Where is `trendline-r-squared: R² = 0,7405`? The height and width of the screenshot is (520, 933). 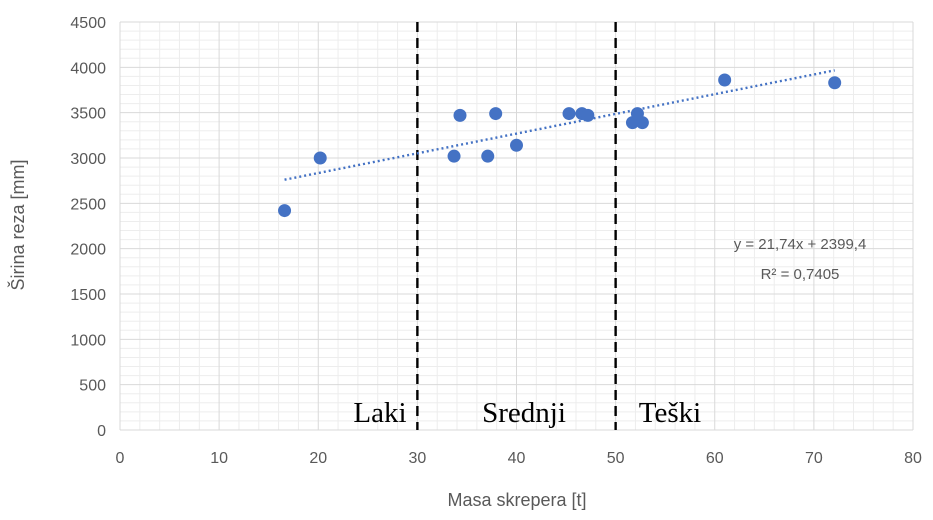
trendline-r-squared: R² = 0,7405 is located at coordinates (800, 274).